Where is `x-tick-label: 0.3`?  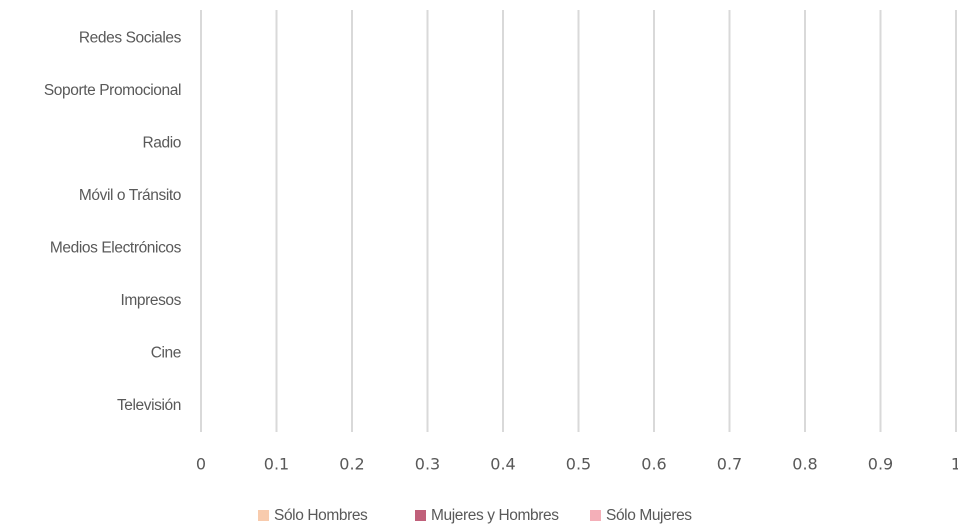 x-tick-label: 0.3 is located at coordinates (427, 464).